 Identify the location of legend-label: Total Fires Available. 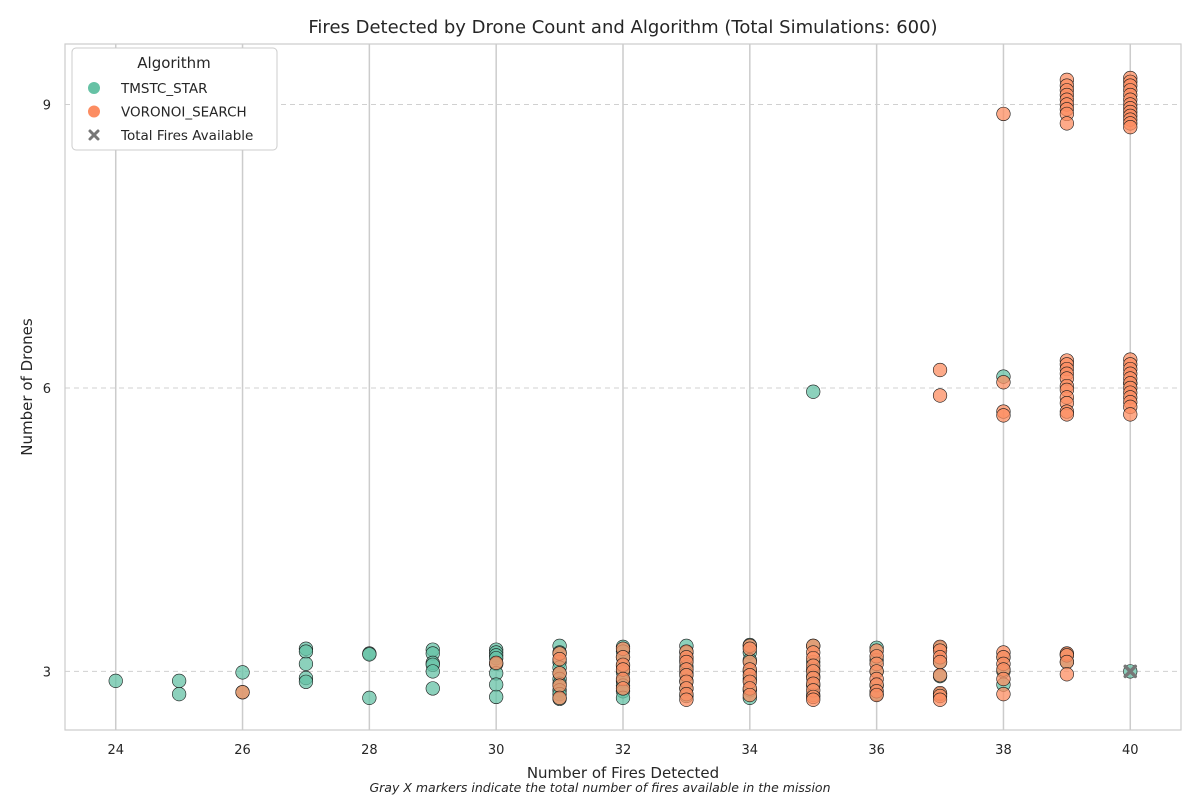
(186, 136).